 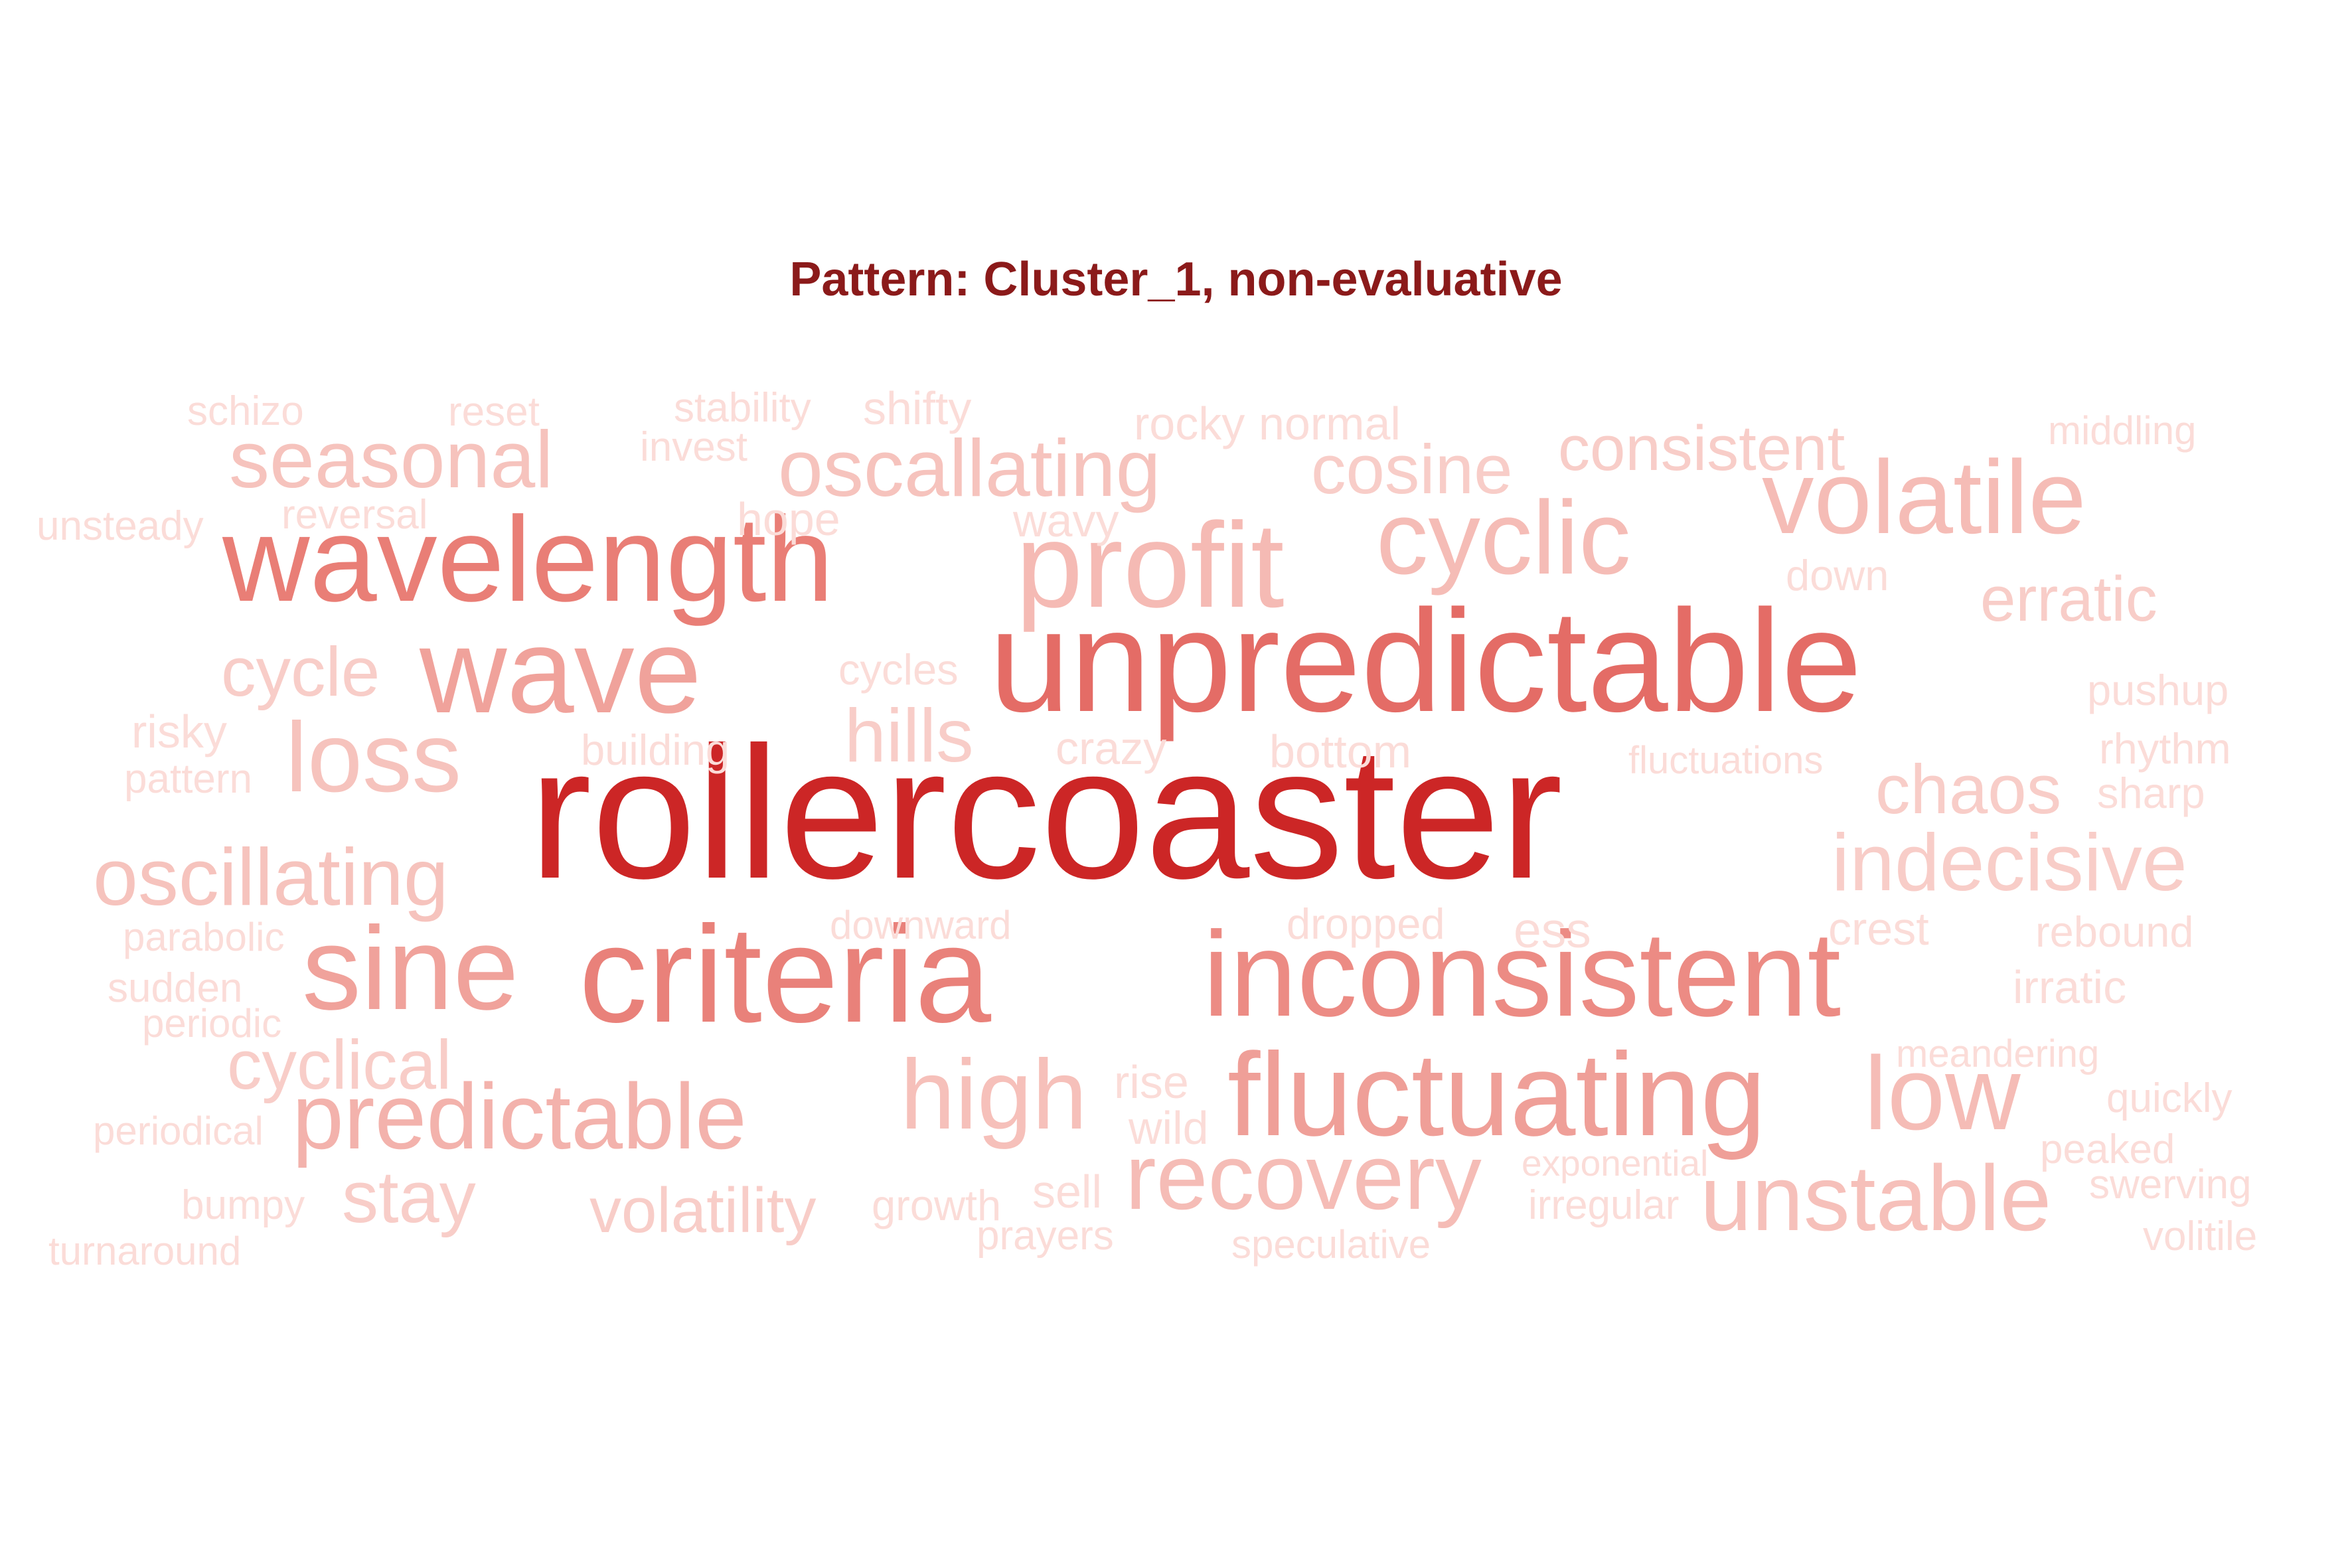 I want to click on word-wavy: wavy, so click(x=1066, y=521).